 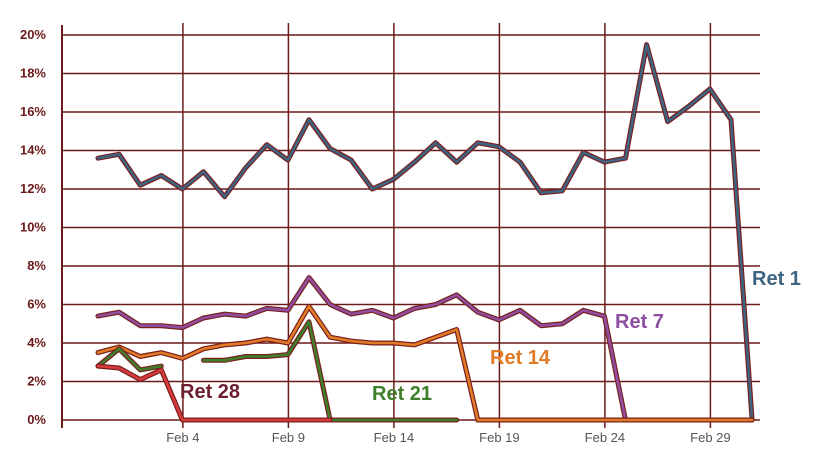 What do you see at coordinates (448, 437) in the screenshot?
I see `x-axis-tick-labels: Feb 4 Feb 9 Feb 14 Feb 19 Feb 24 Feb 29` at bounding box center [448, 437].